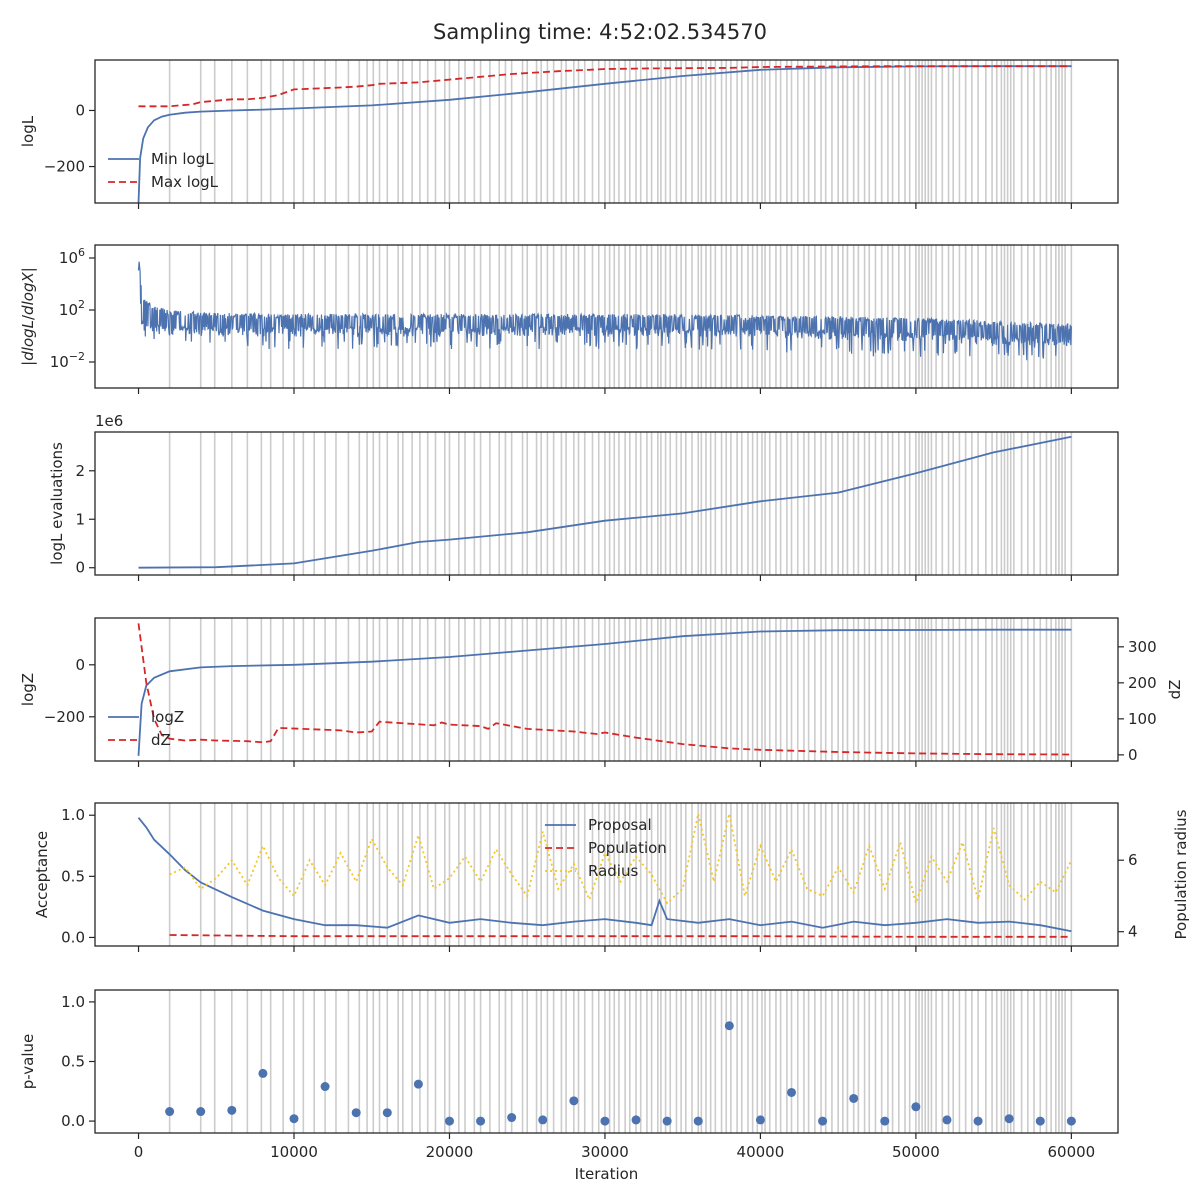 The width and height of the screenshot is (1200, 1204). I want to click on series-line-proposal, so click(604, 875).